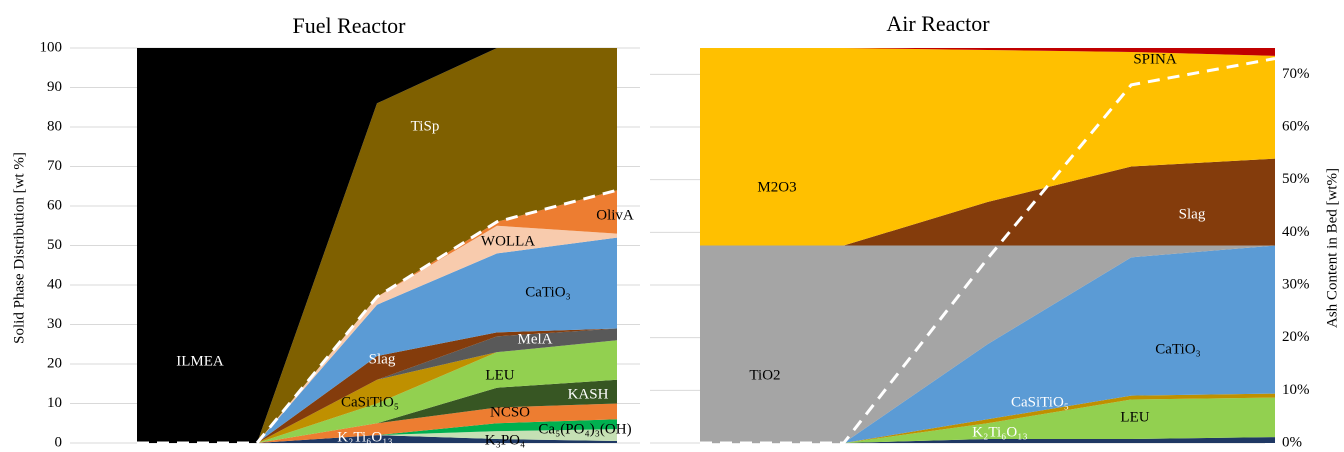  What do you see at coordinates (349, 25) in the screenshot?
I see `chart-title: Fuel Reactor` at bounding box center [349, 25].